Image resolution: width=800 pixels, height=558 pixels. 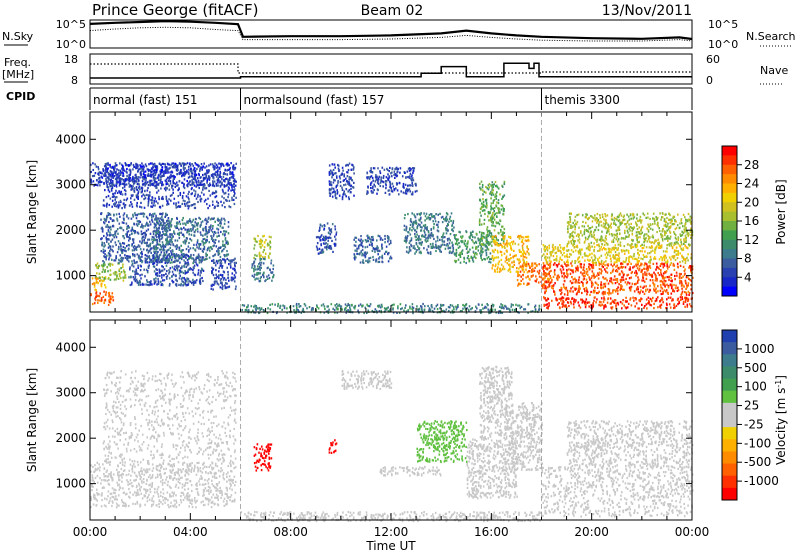 I want to click on nsky-line, so click(x=391, y=30).